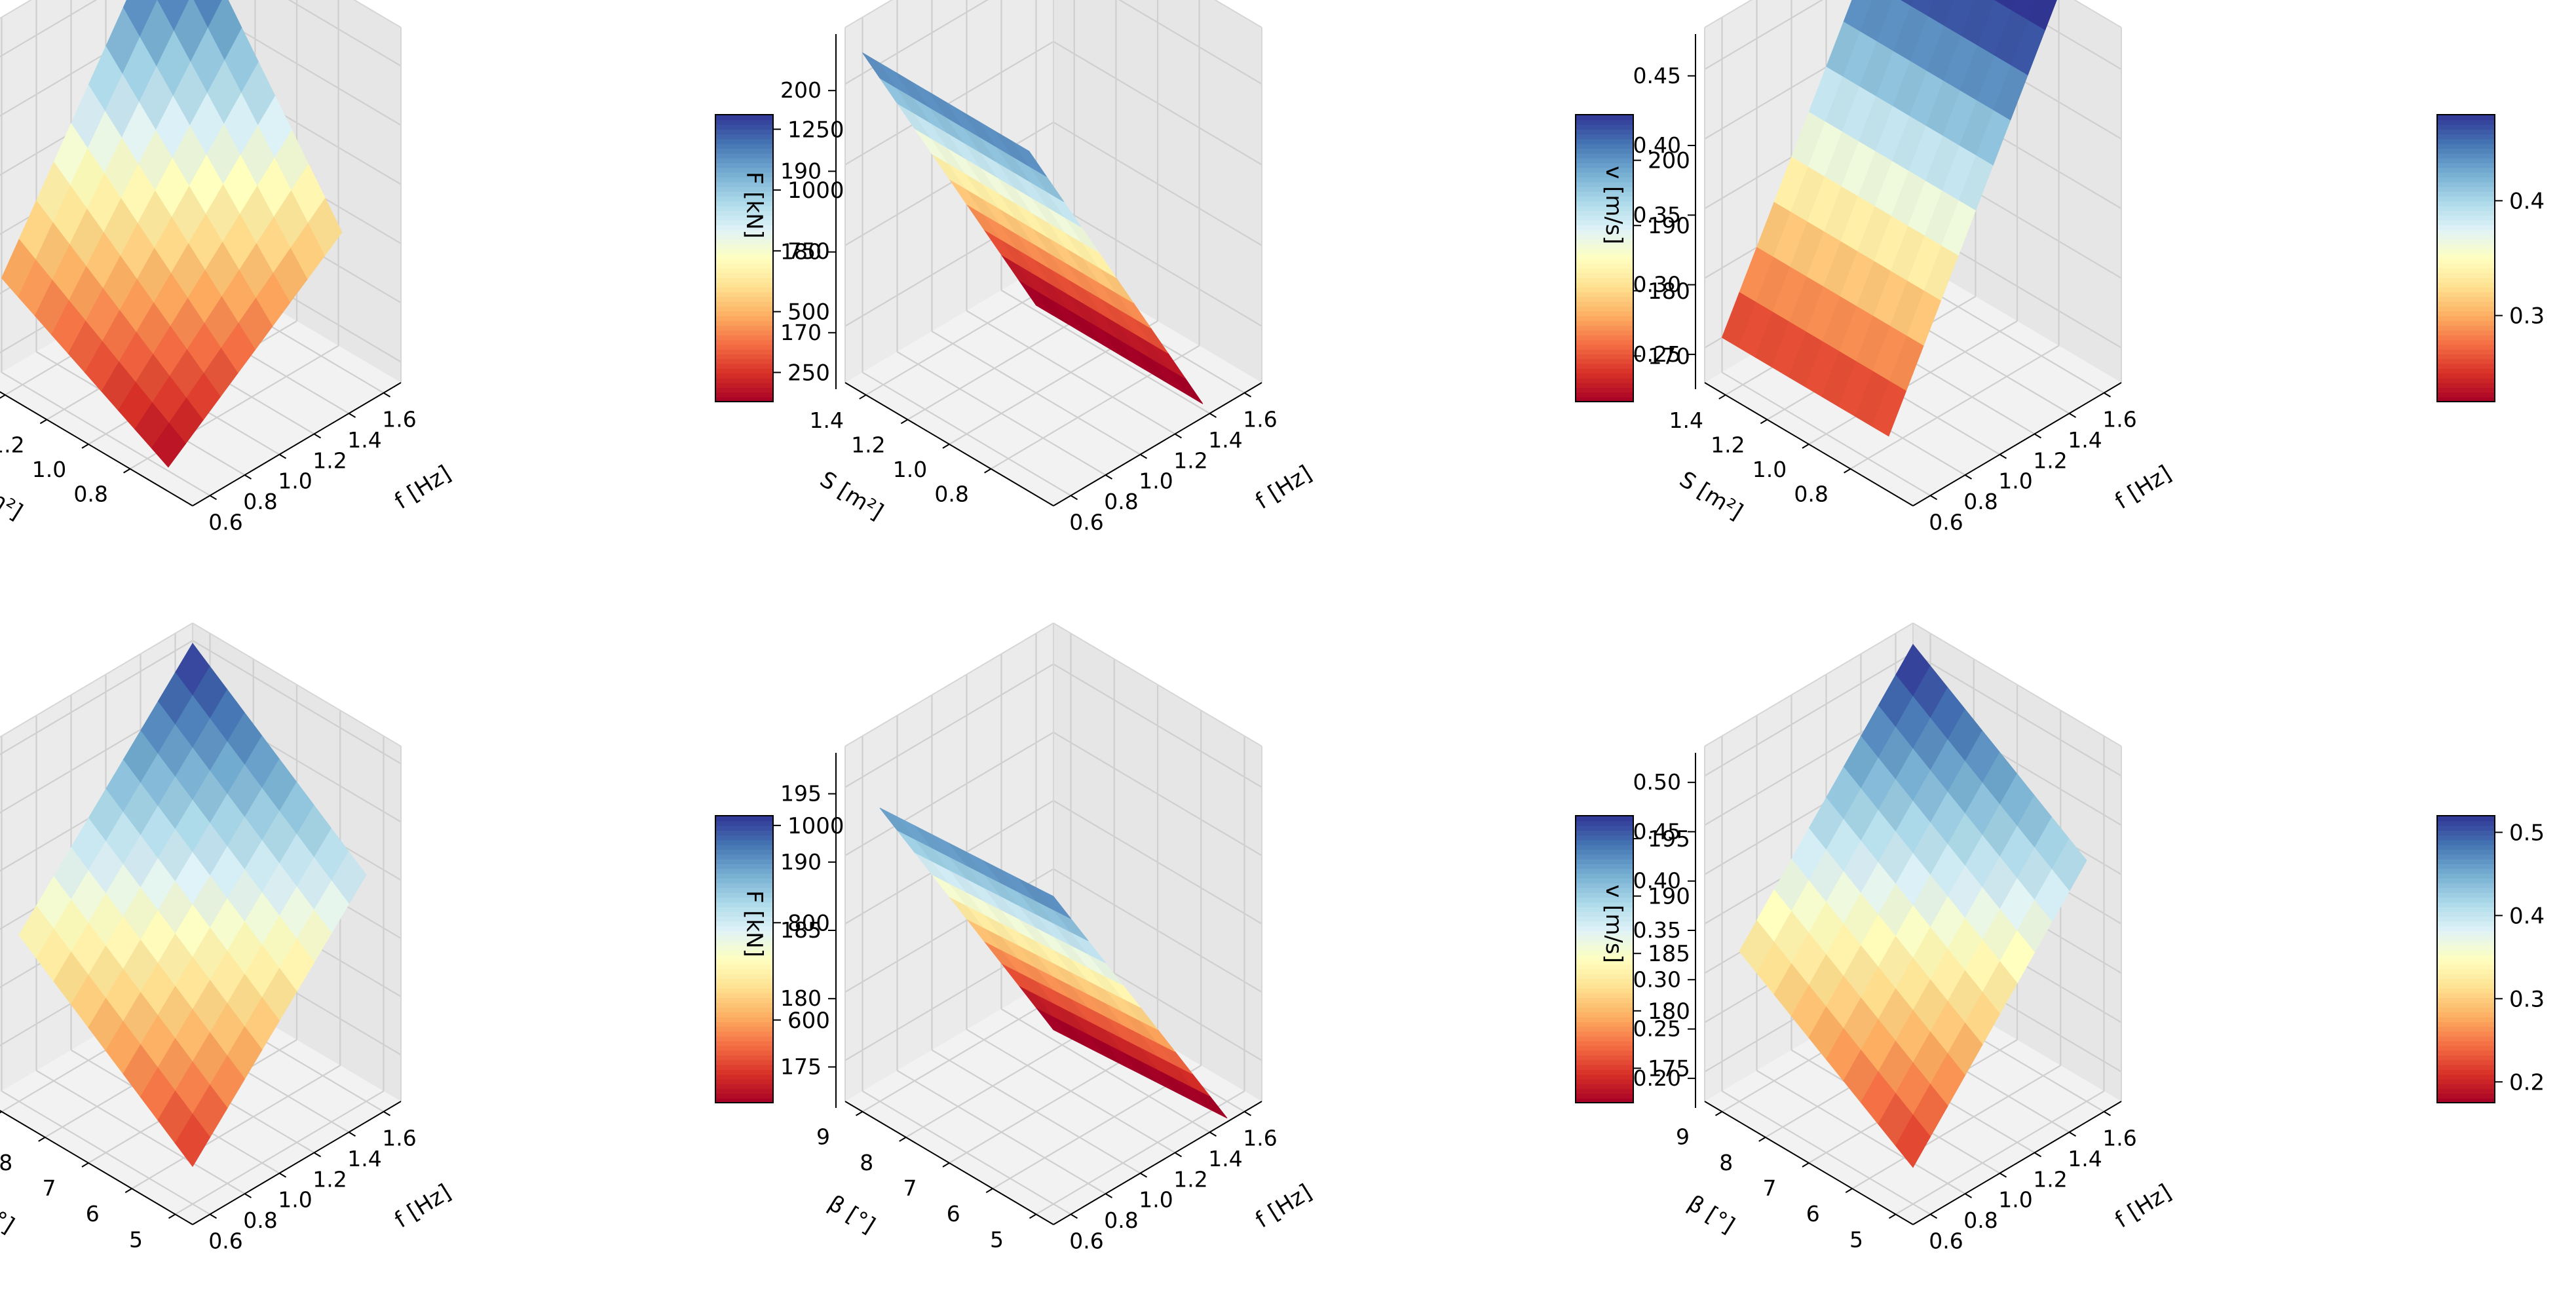 Image resolution: width=2576 pixels, height=1294 pixels. Describe the element at coordinates (1657, 831) in the screenshot. I see `z-tick-label: 0.45` at that location.